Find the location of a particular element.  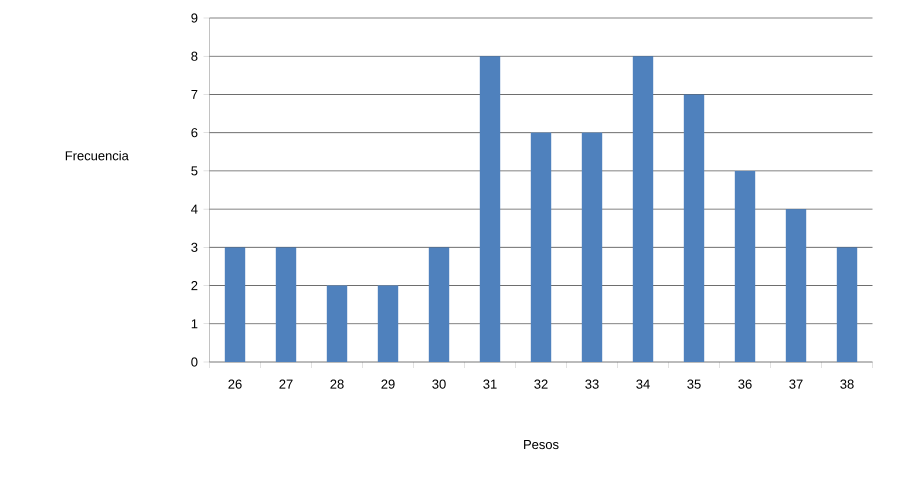

x-tick-label: 27 is located at coordinates (286, 384).